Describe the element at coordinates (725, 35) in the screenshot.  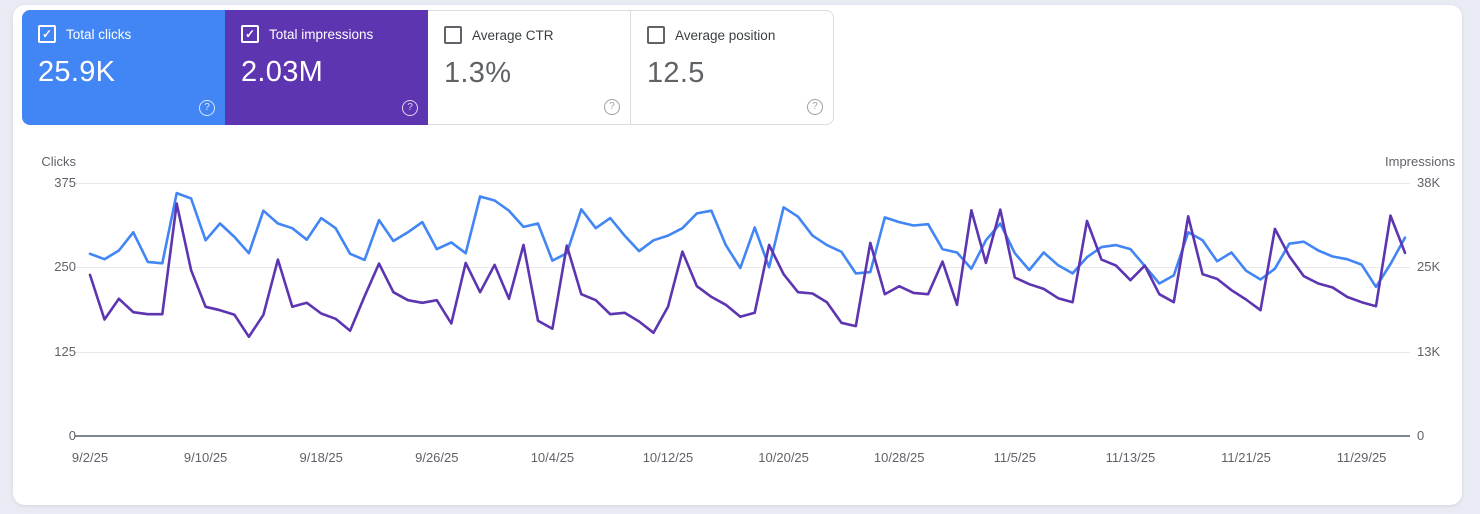
I see `card-label: Average position` at that location.